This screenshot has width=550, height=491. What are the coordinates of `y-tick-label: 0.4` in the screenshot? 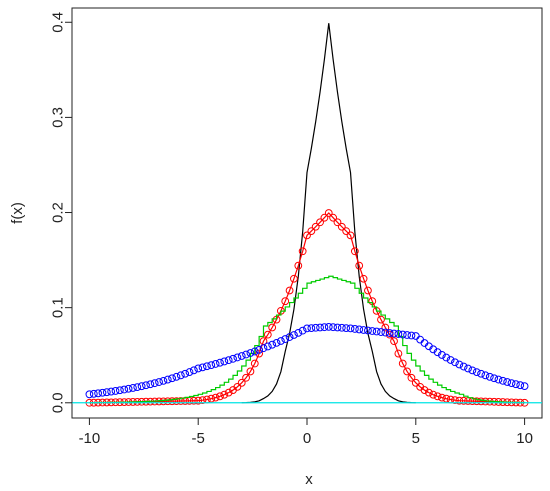 It's located at (58, 22).